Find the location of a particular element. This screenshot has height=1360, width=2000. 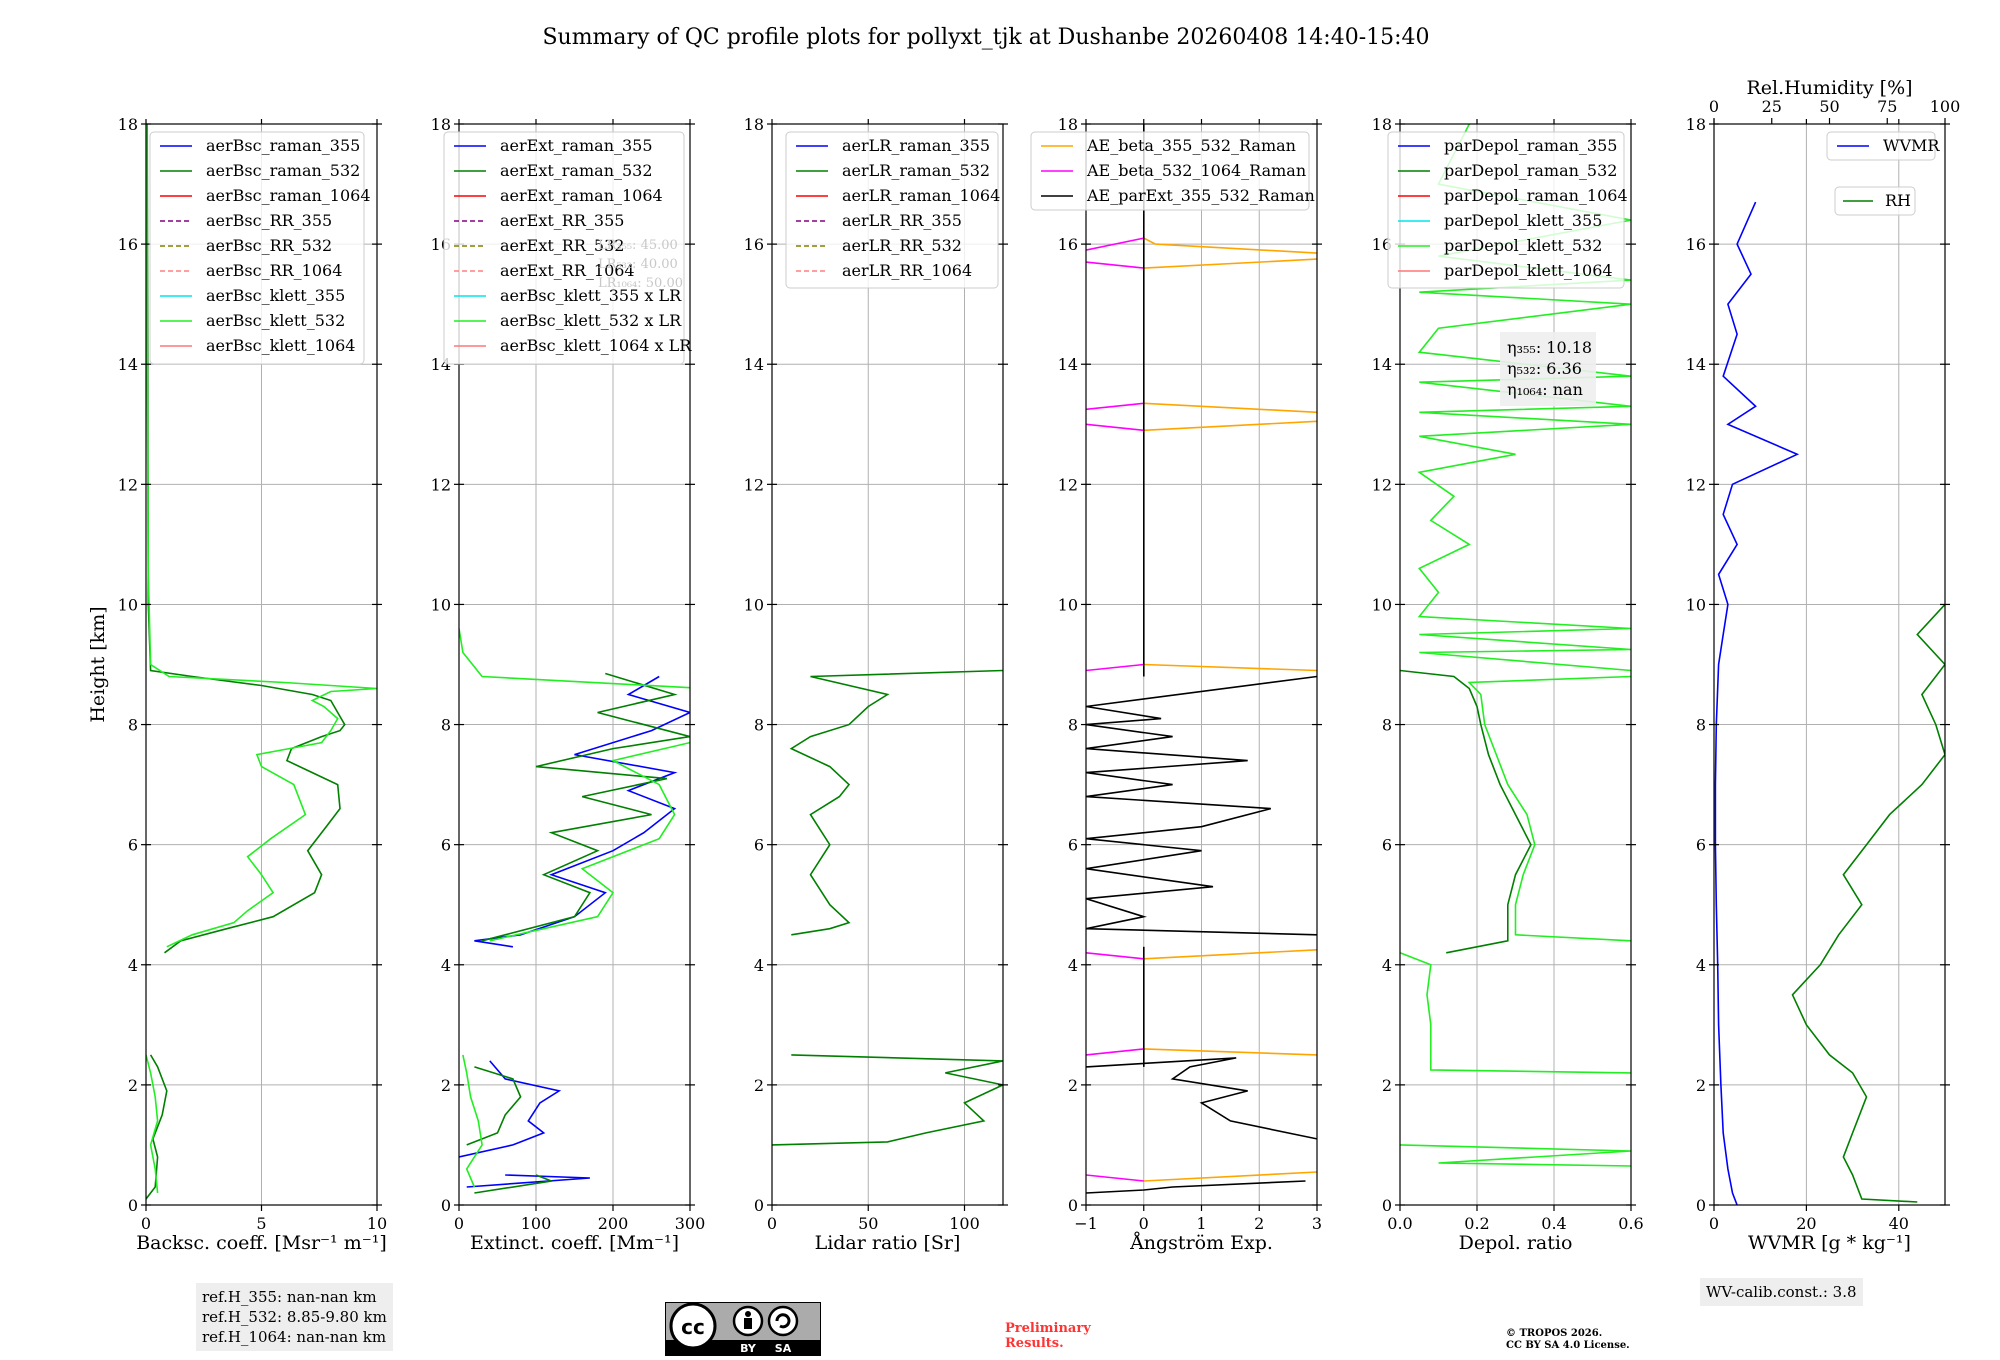

x-tick-label: 0.4 is located at coordinates (1553, 1223).